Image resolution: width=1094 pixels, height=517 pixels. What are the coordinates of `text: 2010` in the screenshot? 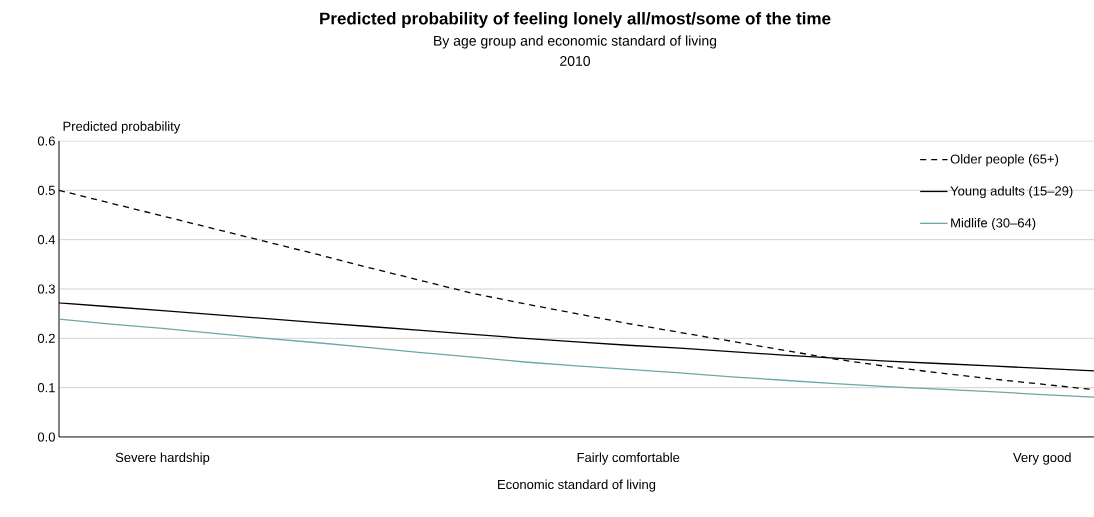 It's located at (575, 61).